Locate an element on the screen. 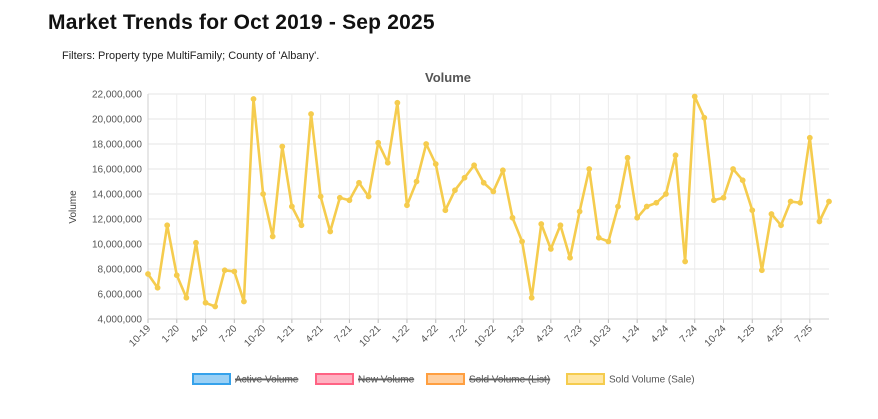 The image size is (878, 419). legend-item-label: Active Volume is located at coordinates (267, 380).